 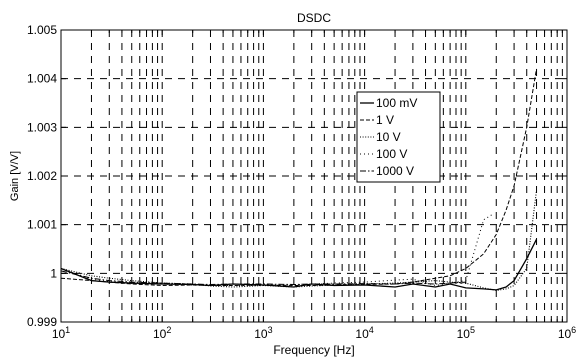 What do you see at coordinates (313, 350) in the screenshot?
I see `x-axis-label: Frequency [Hz]` at bounding box center [313, 350].